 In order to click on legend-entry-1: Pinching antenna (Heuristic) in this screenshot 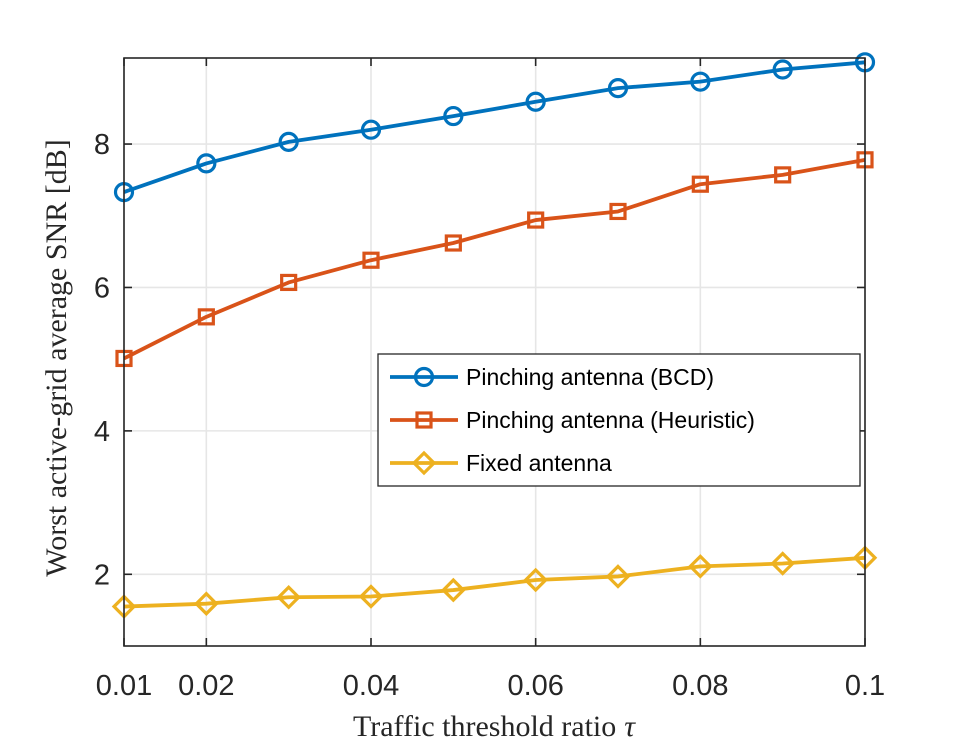, I will do `click(572, 420)`.